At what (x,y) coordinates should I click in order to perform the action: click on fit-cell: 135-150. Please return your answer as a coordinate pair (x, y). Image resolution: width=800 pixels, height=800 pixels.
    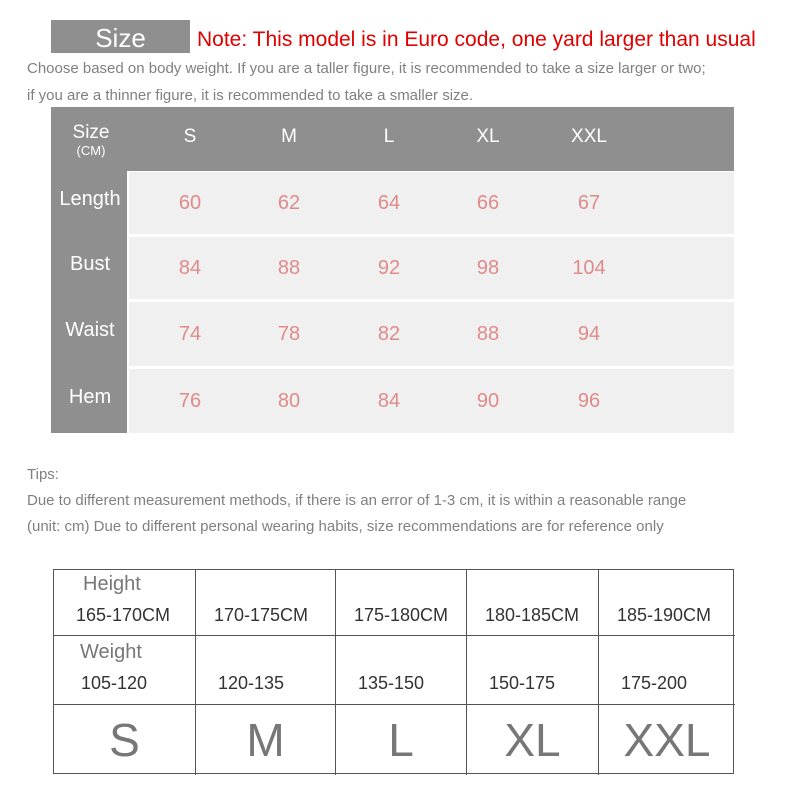
    Looking at the image, I should click on (401, 670).